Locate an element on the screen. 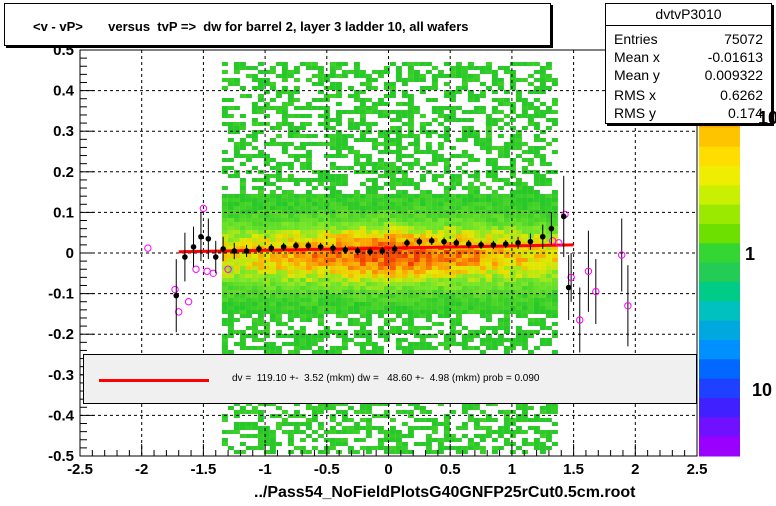 The width and height of the screenshot is (776, 506). x-tick-label: -2.5 is located at coordinates (80, 469).